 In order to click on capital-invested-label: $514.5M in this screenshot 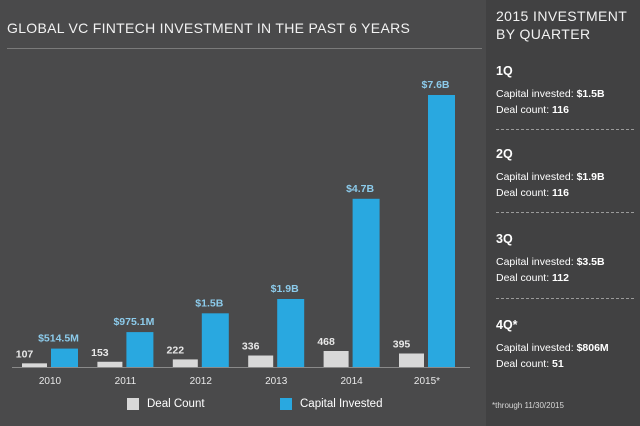, I will do `click(58, 339)`.